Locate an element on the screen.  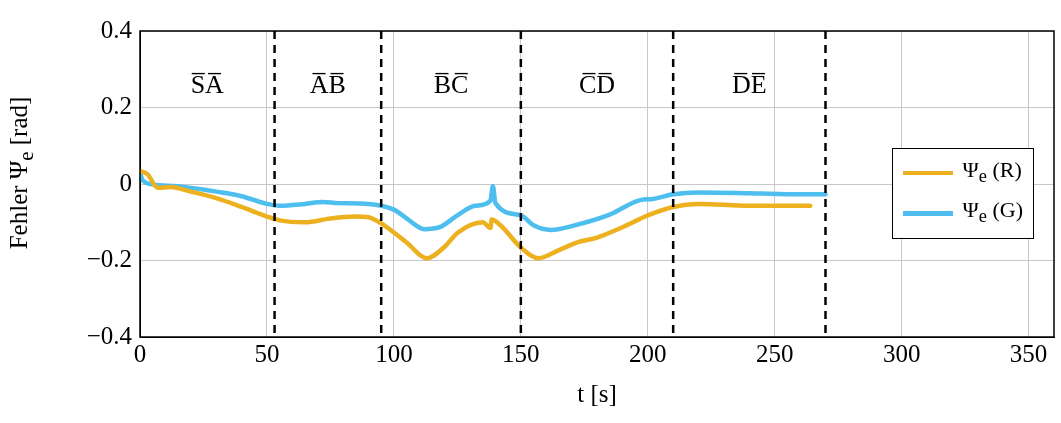
legend-label: Ψ$_{e}$ (G) is located at coordinates (992, 212).